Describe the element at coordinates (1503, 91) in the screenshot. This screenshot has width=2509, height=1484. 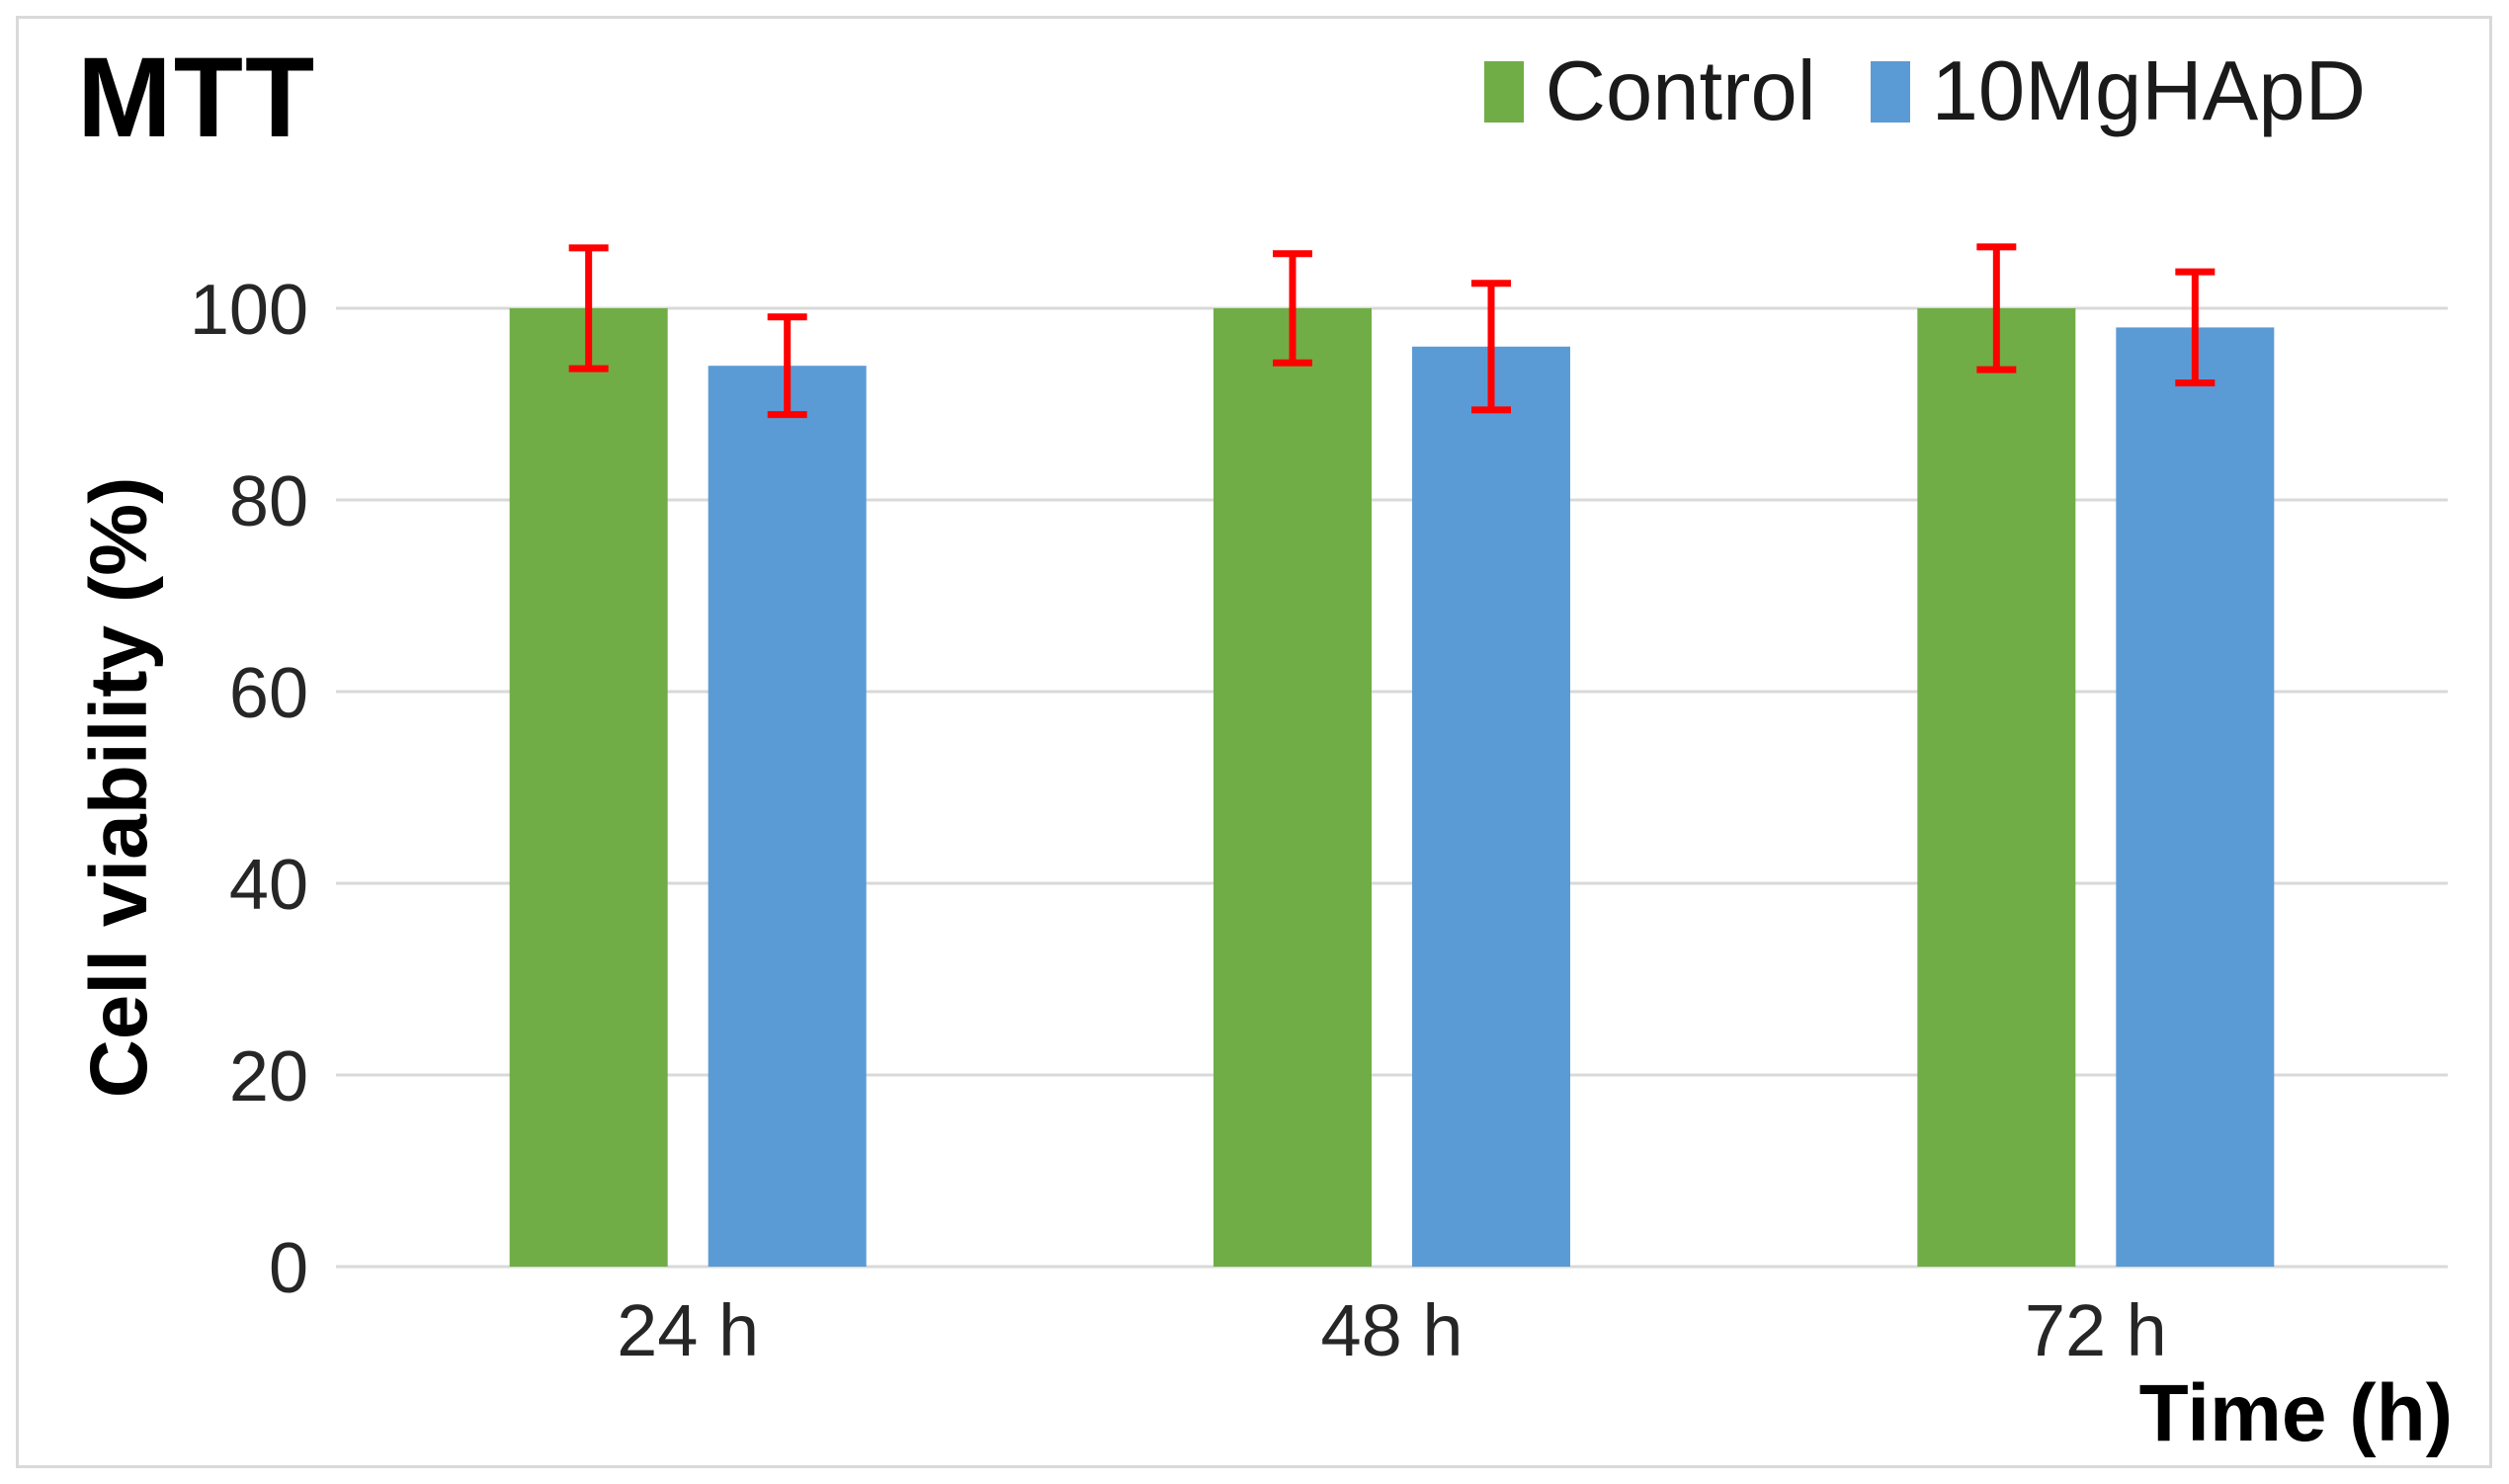
I see `legend-swatch-control` at that location.